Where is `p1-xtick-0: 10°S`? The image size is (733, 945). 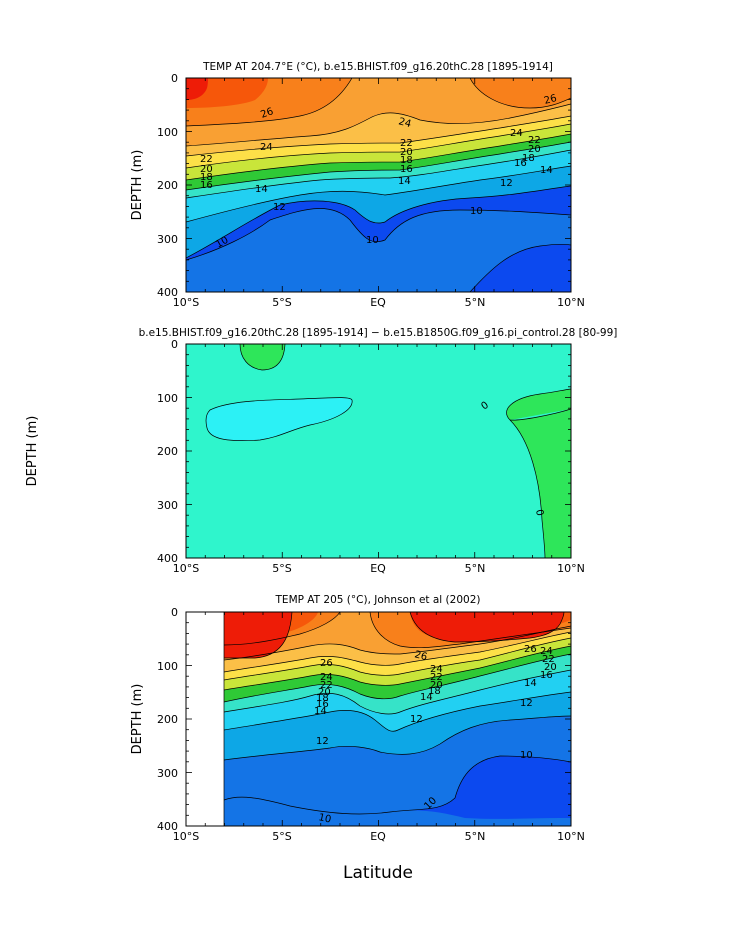
p1-xtick-0: 10°S is located at coordinates (186, 302).